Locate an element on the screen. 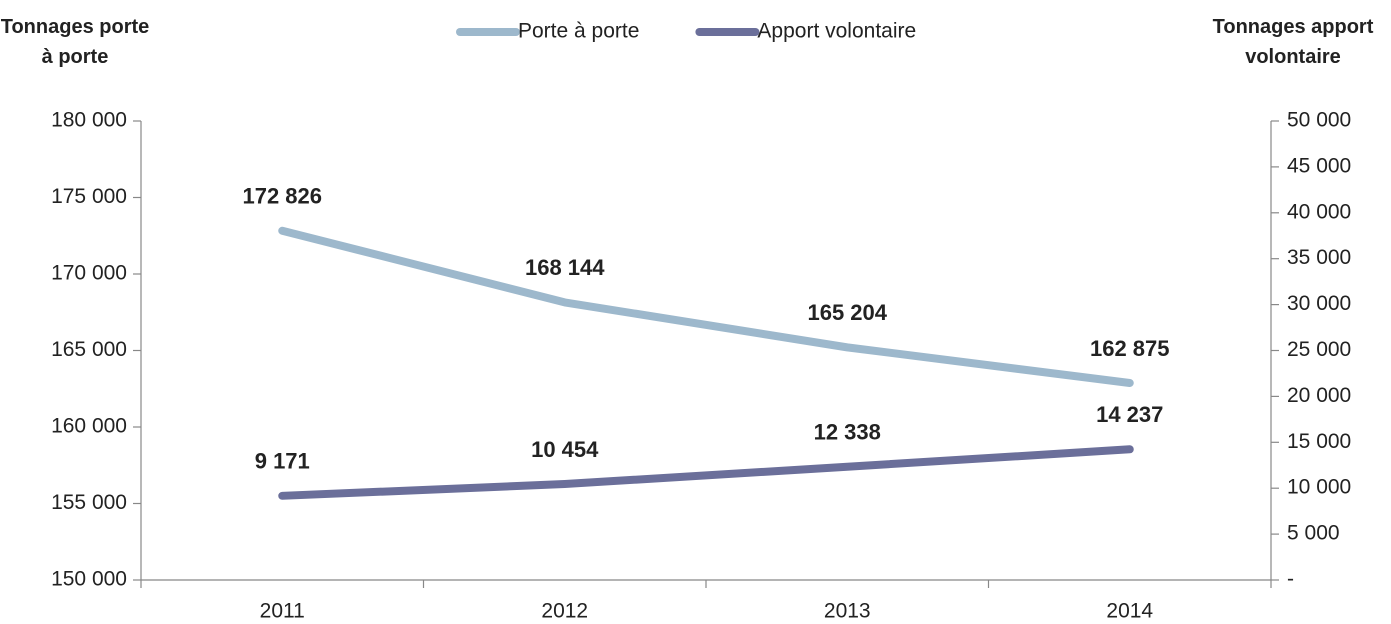 This screenshot has width=1391, height=624. legend-label: Apport volontaire is located at coordinates (836, 31).